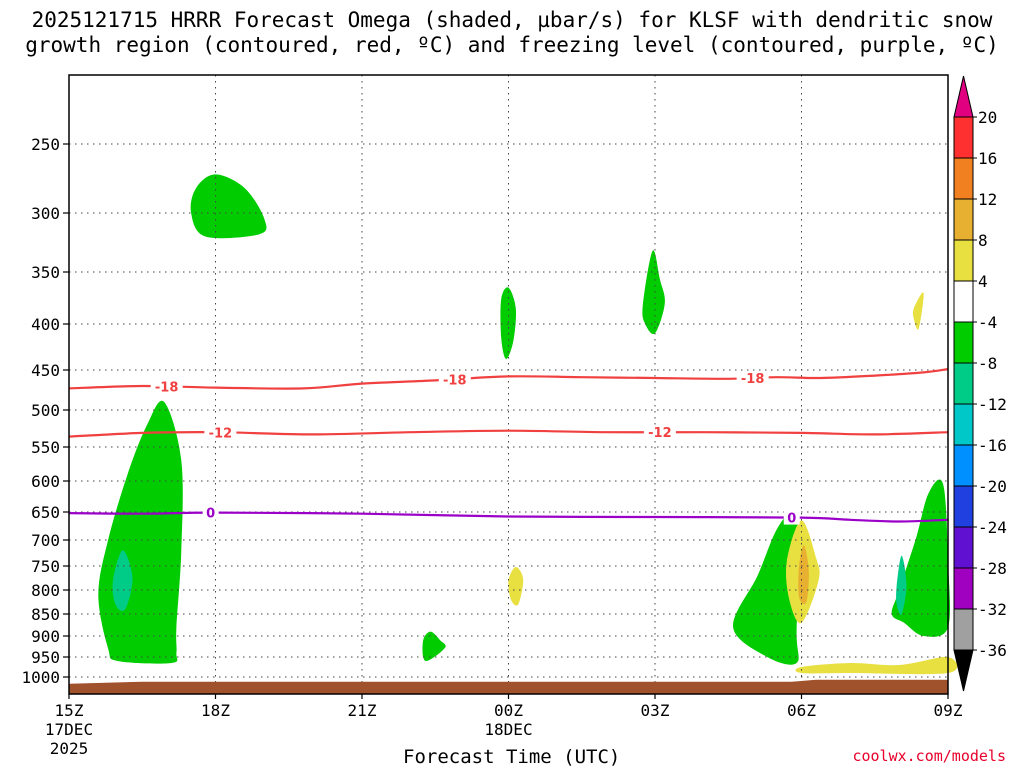  Describe the element at coordinates (45, 213) in the screenshot. I see `y-tick-label-300: 300` at that location.